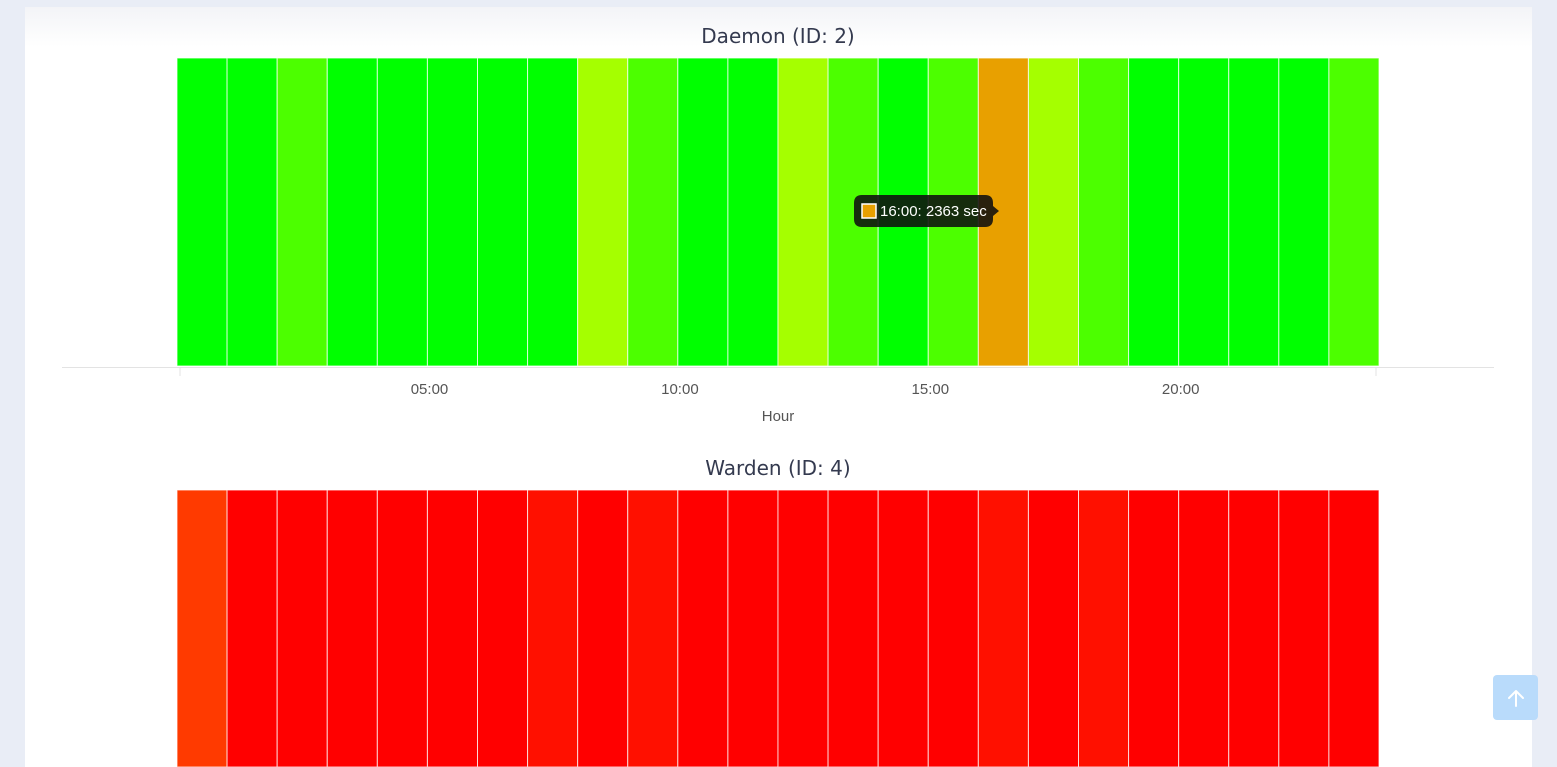  What do you see at coordinates (430, 389) in the screenshot?
I see `daemon-tick-label-0: 05:00` at bounding box center [430, 389].